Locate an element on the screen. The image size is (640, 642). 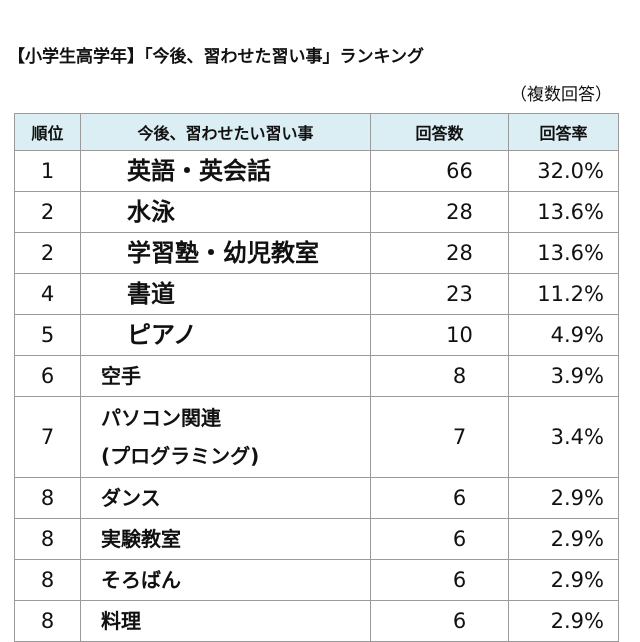
item-cell: ピアノ is located at coordinates (225, 335).